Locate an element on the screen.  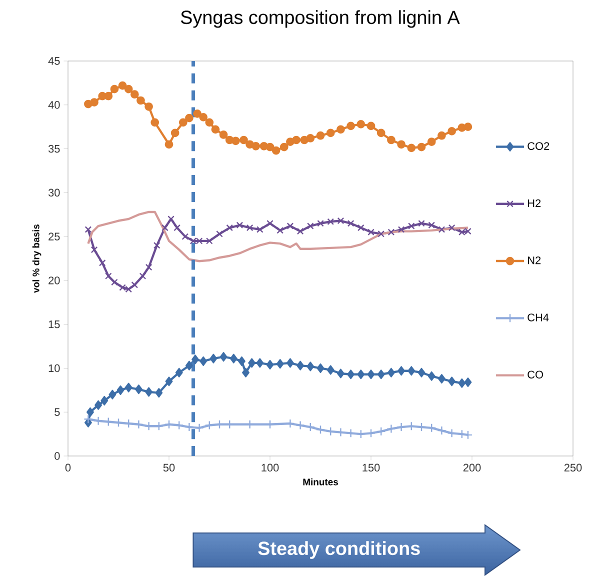
x-tick-label: 100 is located at coordinates (270, 468).